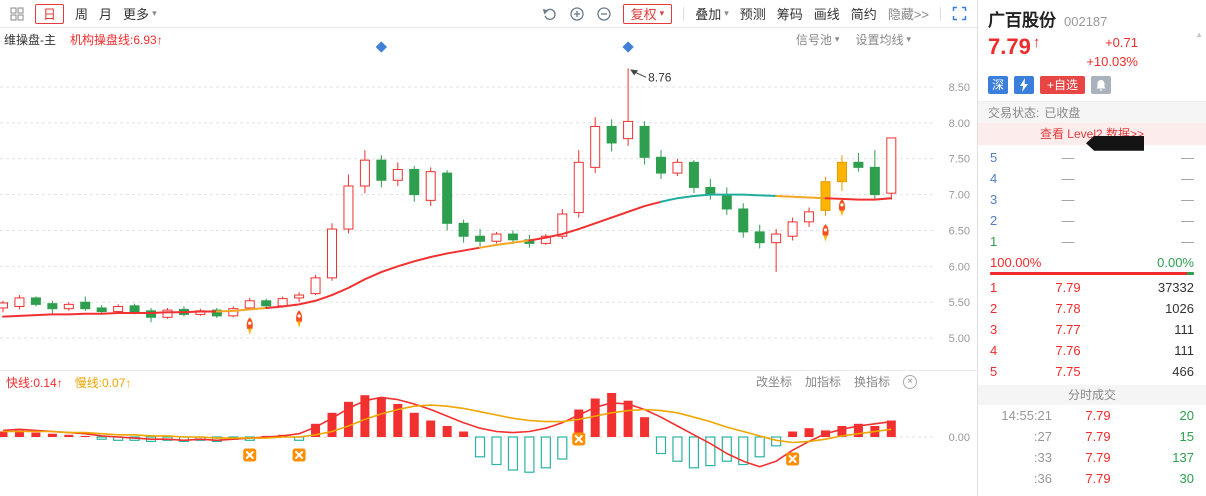 This screenshot has height=496, width=1206. Describe the element at coordinates (1092, 371) in the screenshot. I see `bid-row-5: 5 7.75 466` at that location.